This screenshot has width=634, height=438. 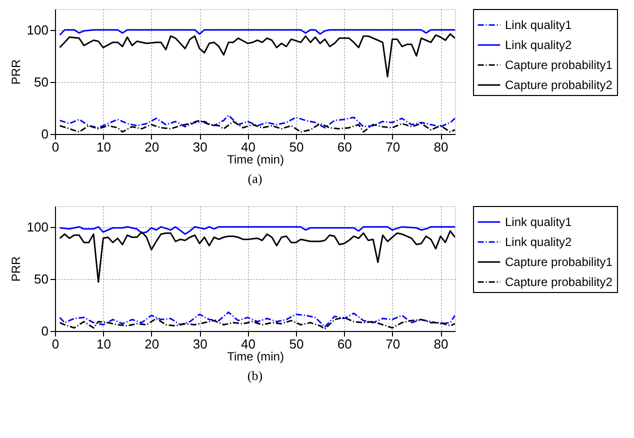 I want to click on text: (b), so click(x=255, y=375).